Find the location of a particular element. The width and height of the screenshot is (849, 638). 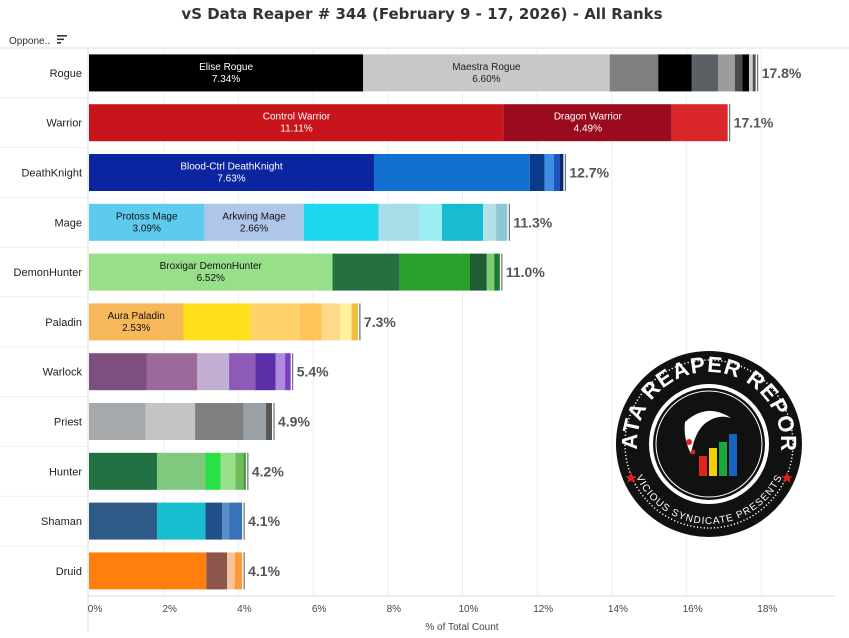

row-total-label: 7.3% is located at coordinates (380, 322).